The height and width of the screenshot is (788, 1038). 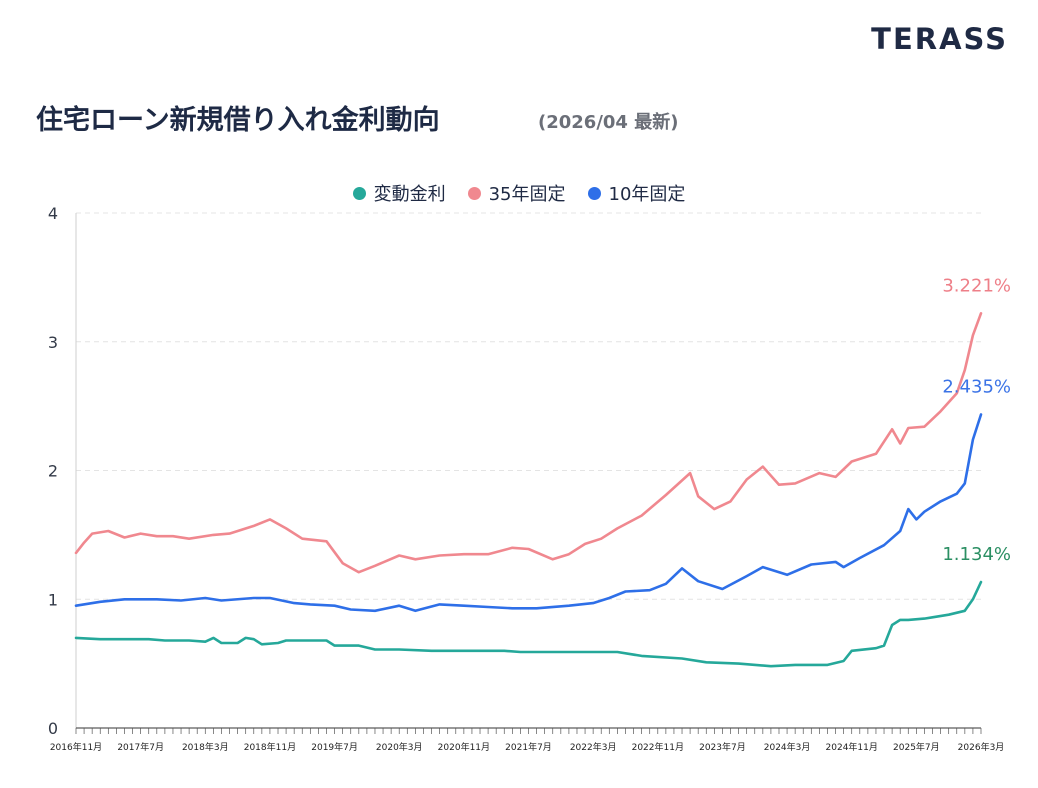 I want to click on x-tick-label: 2022年3月, so click(x=593, y=747).